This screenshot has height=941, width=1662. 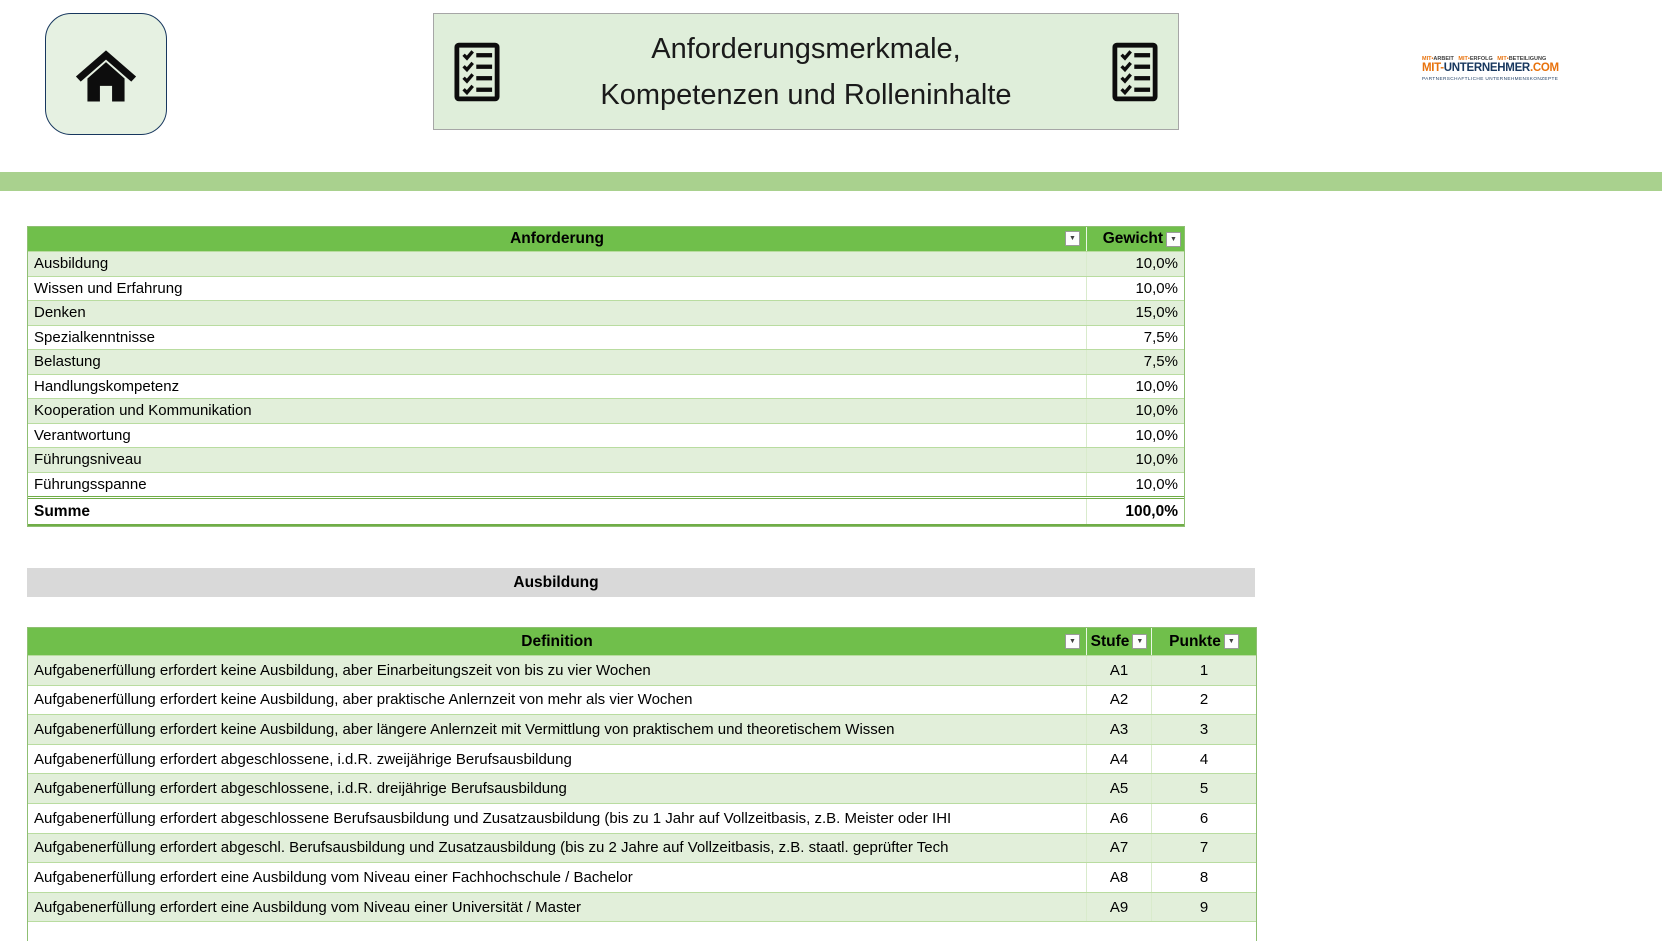 I want to click on filter-dropdown-definition: ▼, so click(x=1072, y=641).